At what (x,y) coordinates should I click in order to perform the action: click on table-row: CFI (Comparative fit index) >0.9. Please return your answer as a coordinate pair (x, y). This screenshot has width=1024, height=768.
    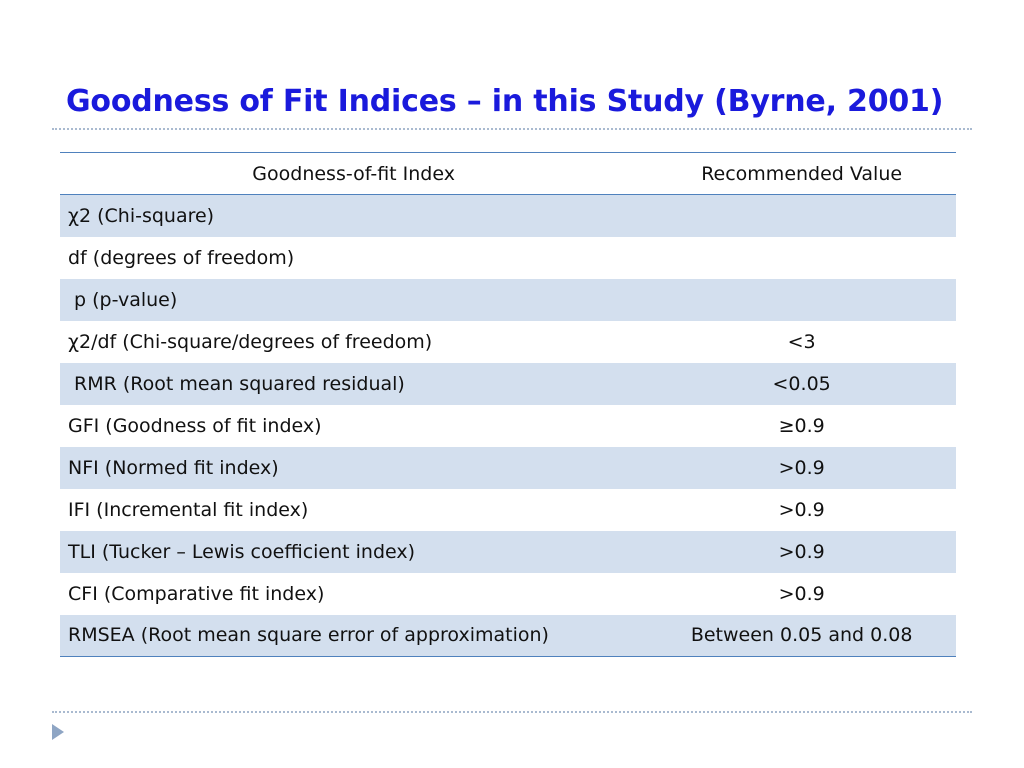
    Looking at the image, I should click on (508, 593).